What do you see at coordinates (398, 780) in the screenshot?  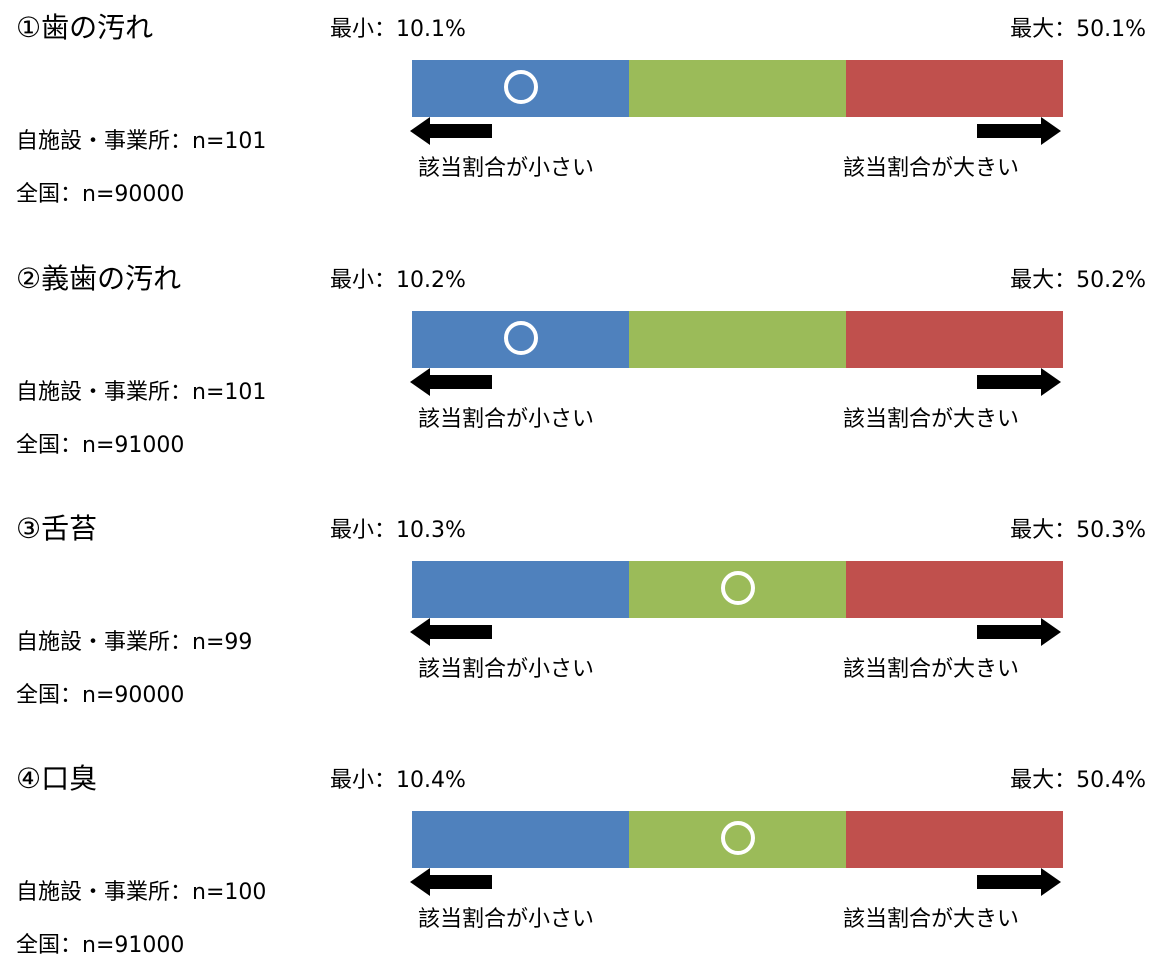 I see `min-label: 最小：10.4%` at bounding box center [398, 780].